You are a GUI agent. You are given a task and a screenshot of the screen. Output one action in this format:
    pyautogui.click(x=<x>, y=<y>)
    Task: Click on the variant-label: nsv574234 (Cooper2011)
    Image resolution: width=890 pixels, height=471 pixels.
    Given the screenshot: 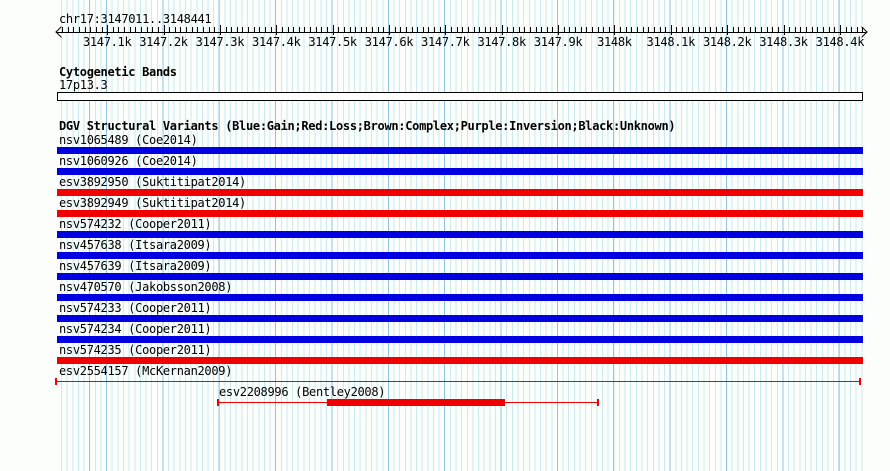 What is the action you would take?
    pyautogui.click(x=135, y=329)
    